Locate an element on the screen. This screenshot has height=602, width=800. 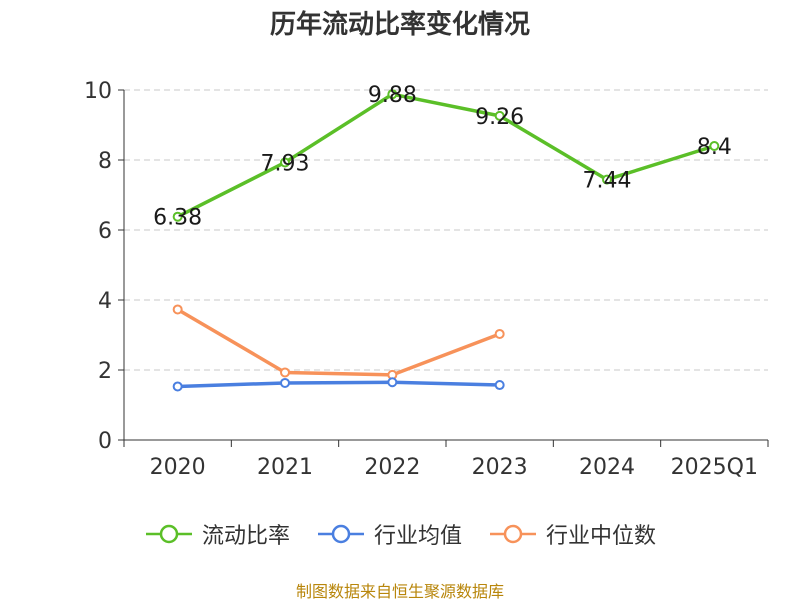
data-label: 9.26 is located at coordinates (499, 117).